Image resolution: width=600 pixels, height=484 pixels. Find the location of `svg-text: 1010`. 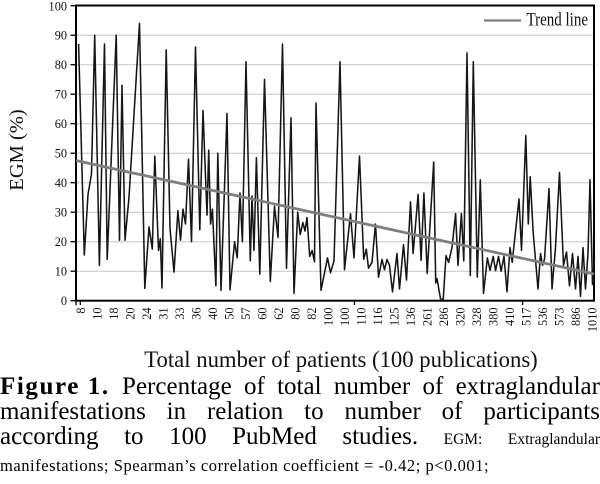

svg-text: 1010 is located at coordinates (593, 320).